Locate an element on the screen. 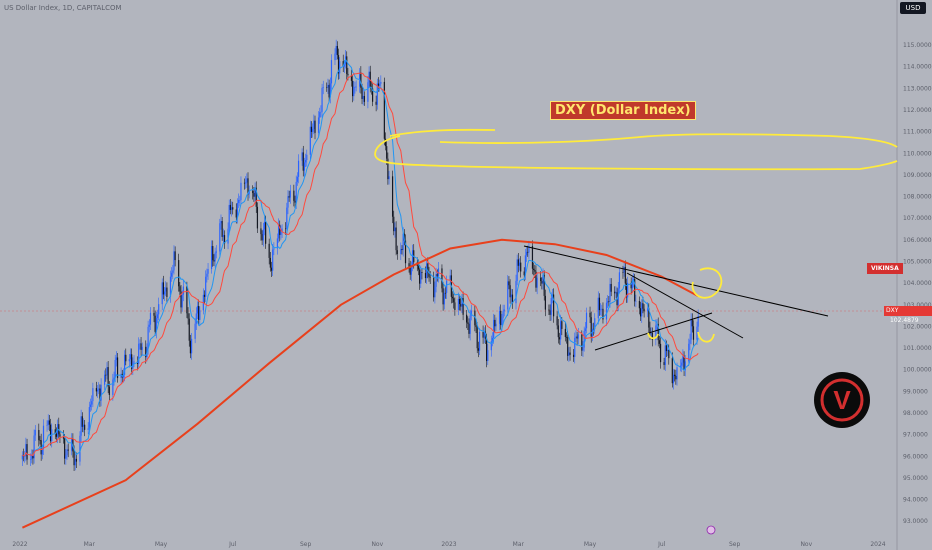 This screenshot has height=550, width=932. ascending-trendline is located at coordinates (653, 331).